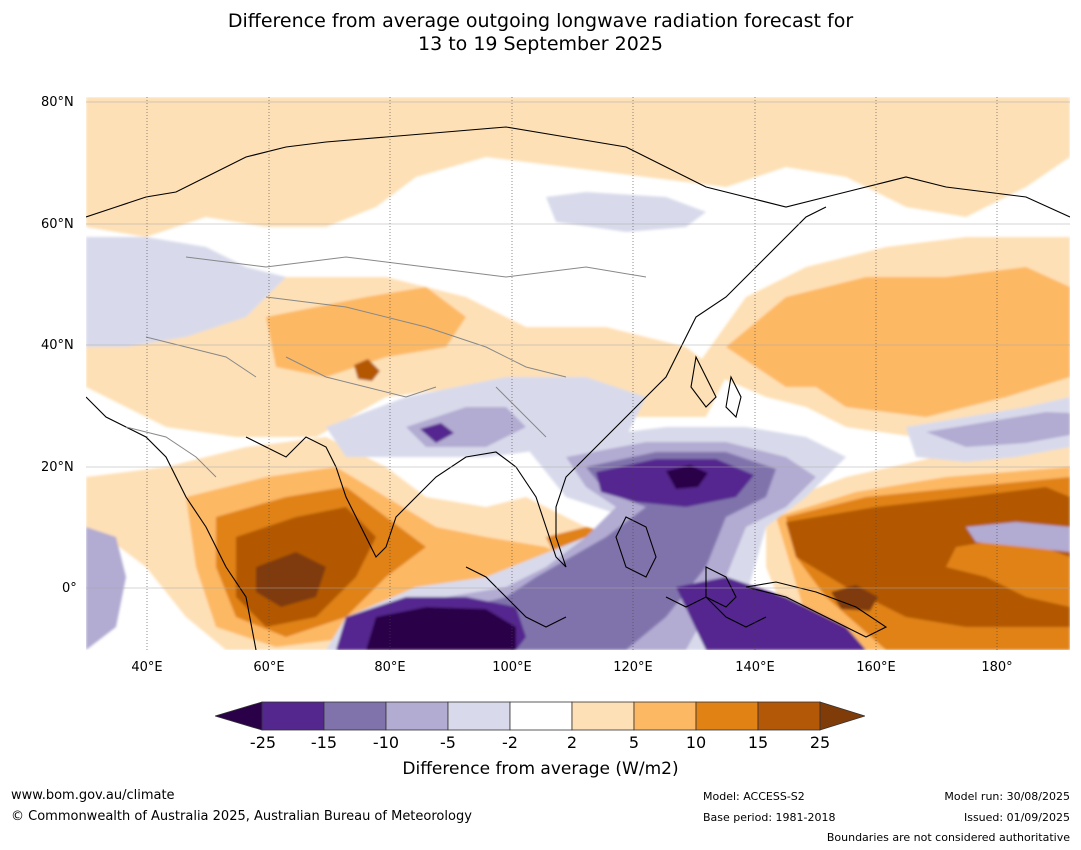  I want to click on central-asia-positive-core, so click(366, 332).